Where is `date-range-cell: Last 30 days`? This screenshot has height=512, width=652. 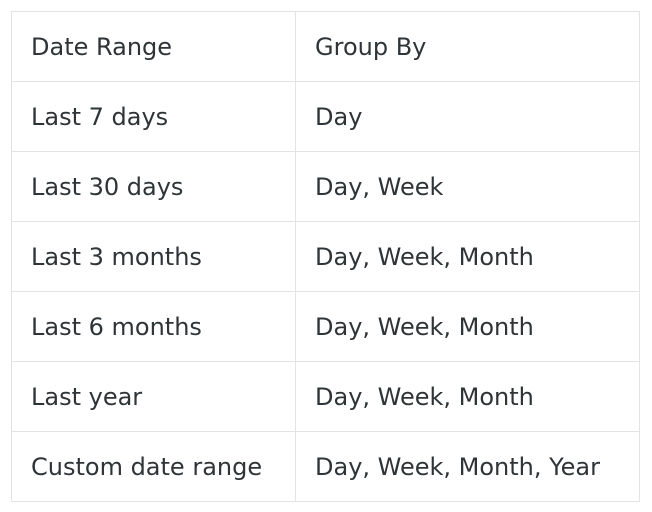 date-range-cell: Last 30 days is located at coordinates (153, 186).